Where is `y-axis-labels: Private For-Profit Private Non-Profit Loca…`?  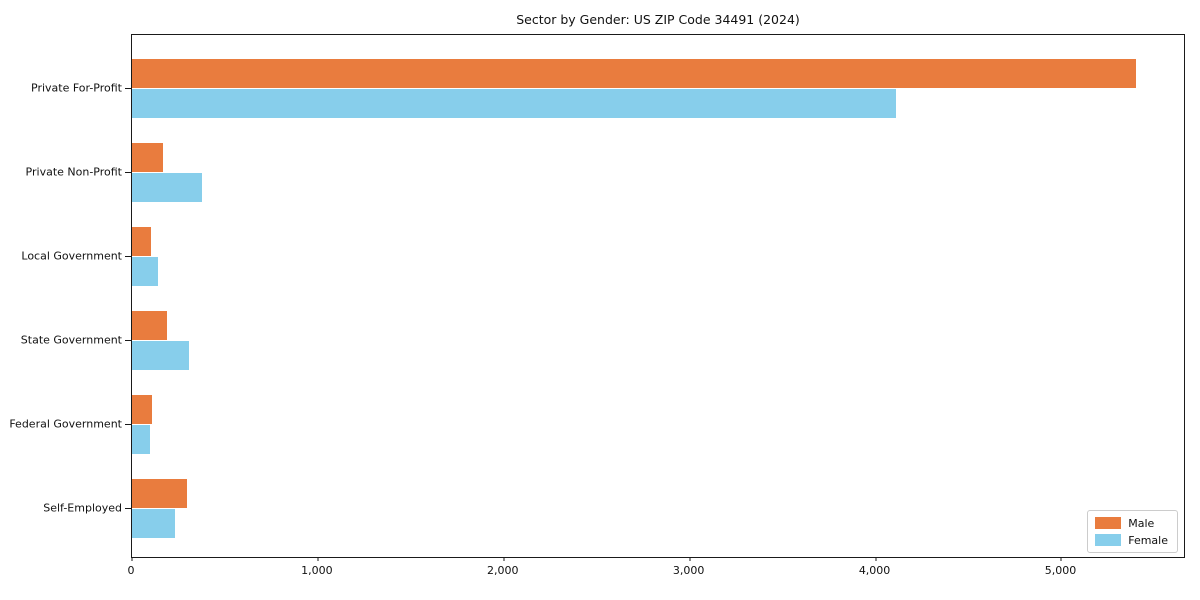
y-axis-labels: Private For-Profit Private Non-Profit Loca… is located at coordinates (61, 296).